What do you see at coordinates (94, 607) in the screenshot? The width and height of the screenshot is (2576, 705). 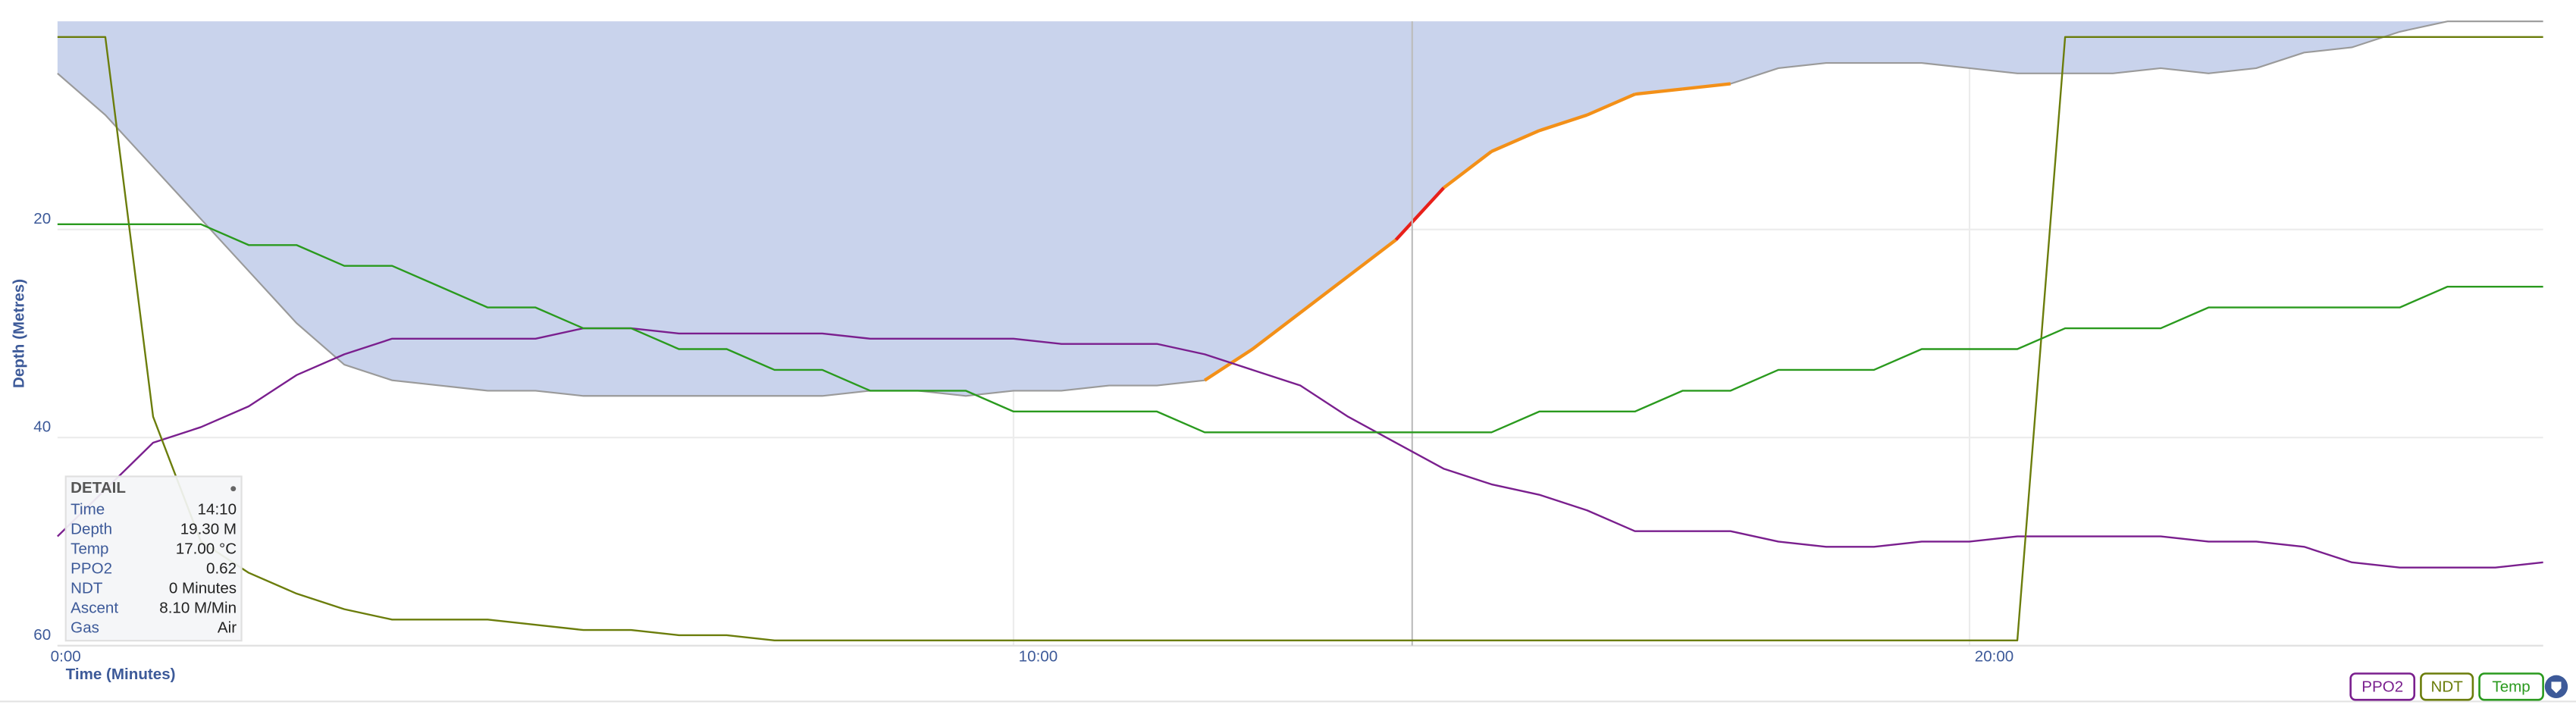 I see `tooltip-label: Ascent` at bounding box center [94, 607].